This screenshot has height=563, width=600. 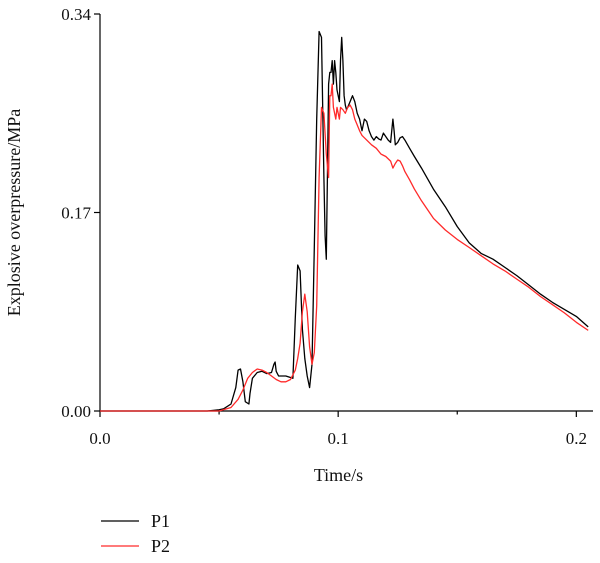 I want to click on x-axis-title: Time/s, so click(x=338, y=475).